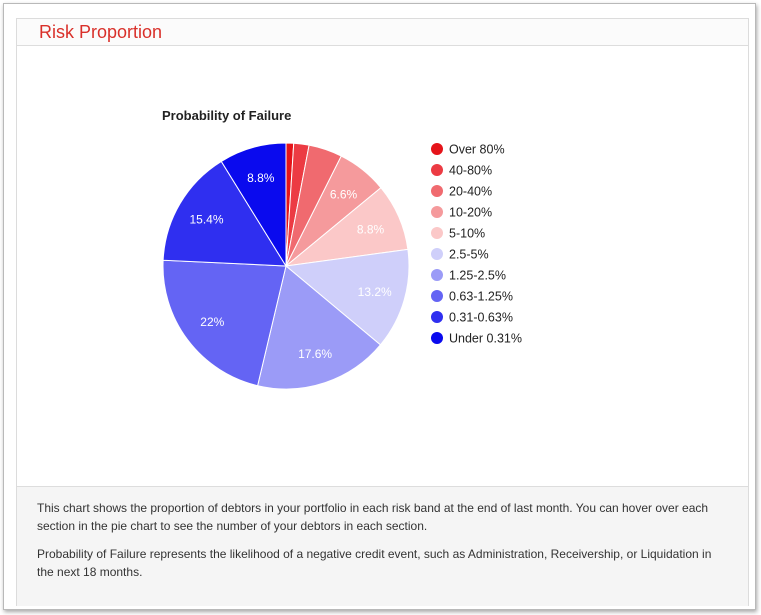  What do you see at coordinates (315, 354) in the screenshot?
I see `slice-data-label: 17.6%` at bounding box center [315, 354].